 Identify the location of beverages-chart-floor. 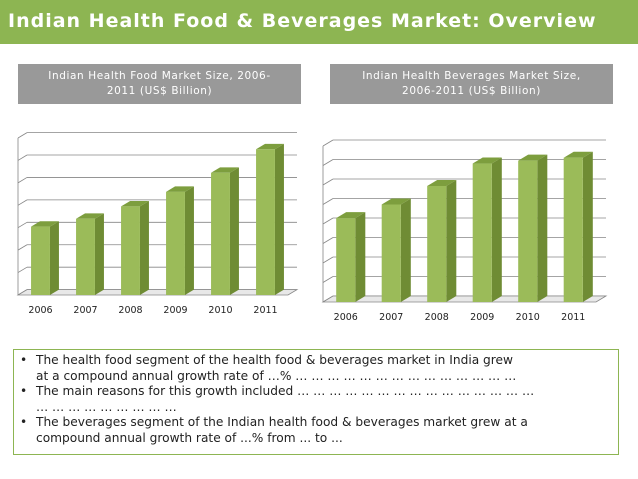
(464, 299).